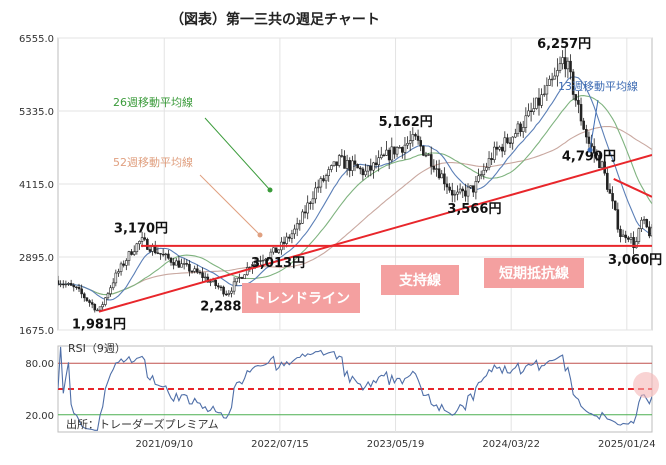 The height and width of the screenshot is (465, 666). I want to click on price-tick-label: 5335.0, so click(36, 112).